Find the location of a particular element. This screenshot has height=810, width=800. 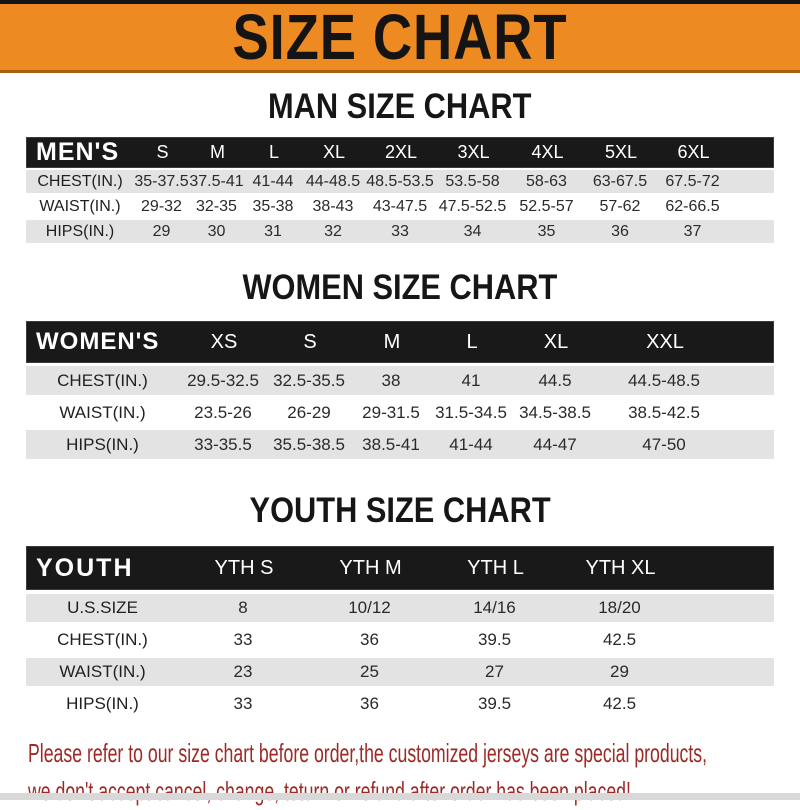

table-cell: 29.5-32.5 is located at coordinates (223, 380).